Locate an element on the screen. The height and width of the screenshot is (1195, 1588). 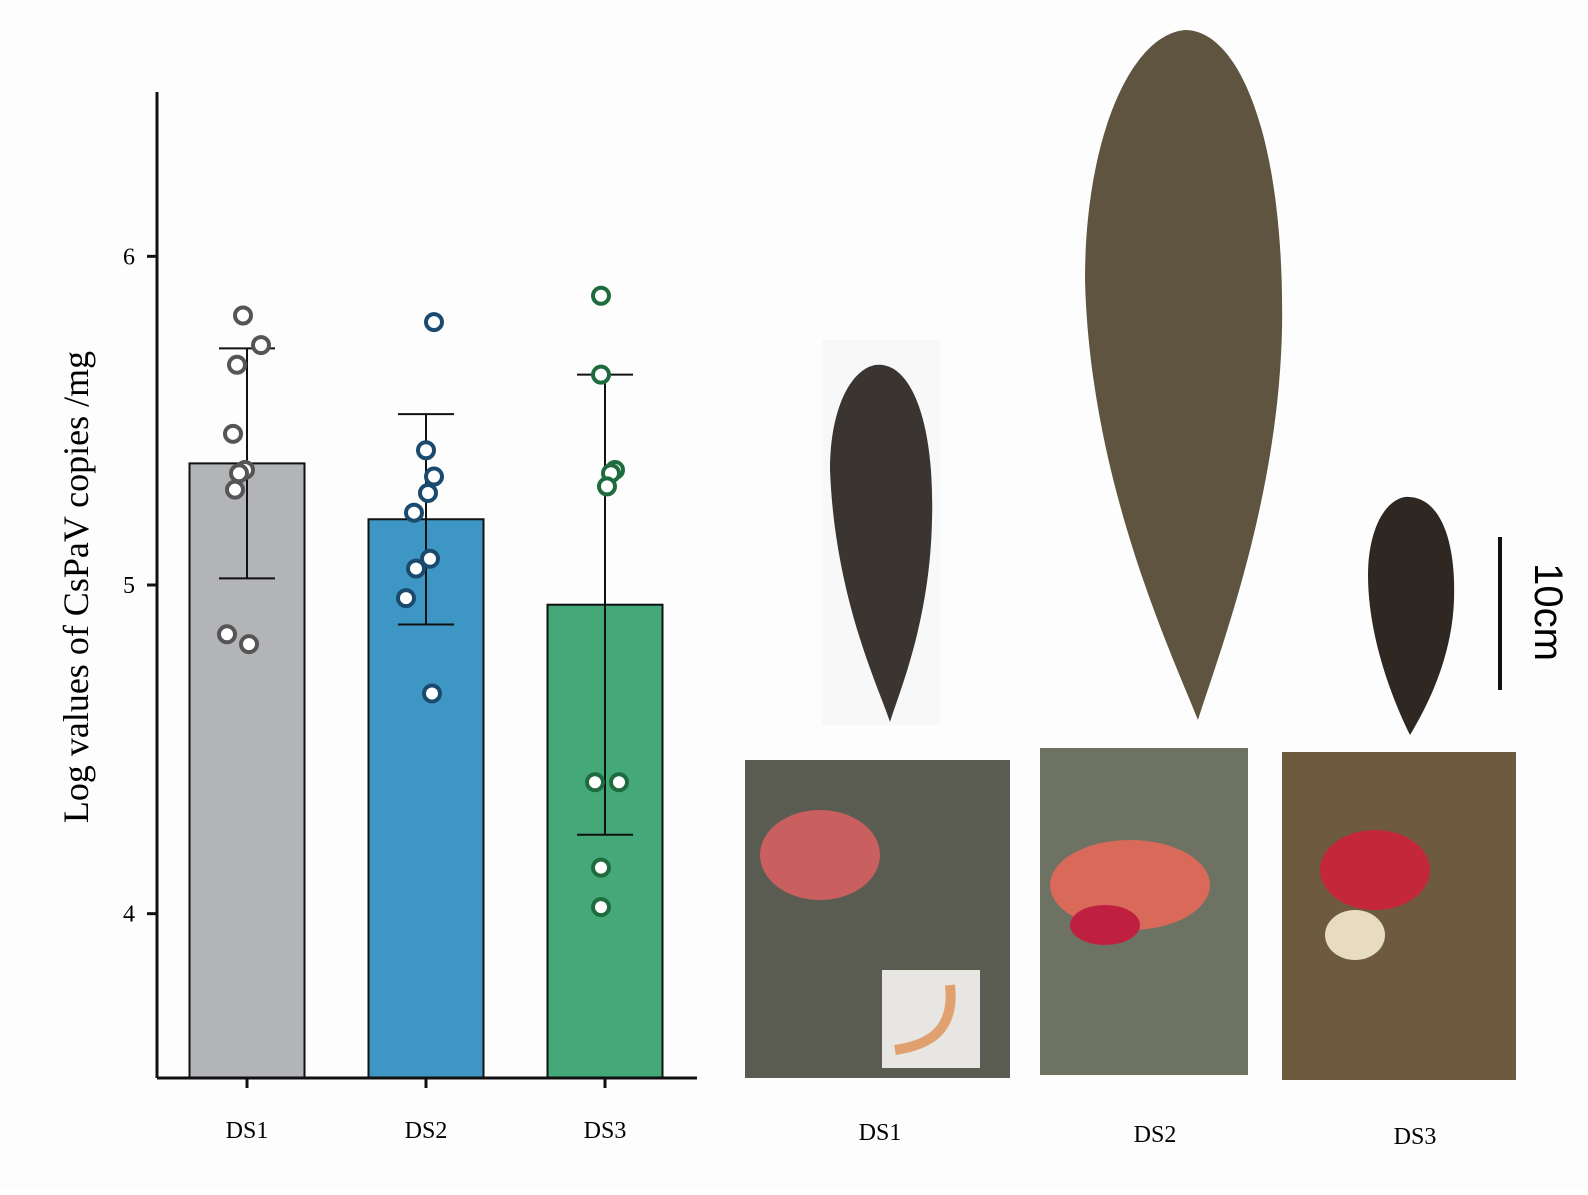
y-tick-label: 5 is located at coordinates (129, 586).